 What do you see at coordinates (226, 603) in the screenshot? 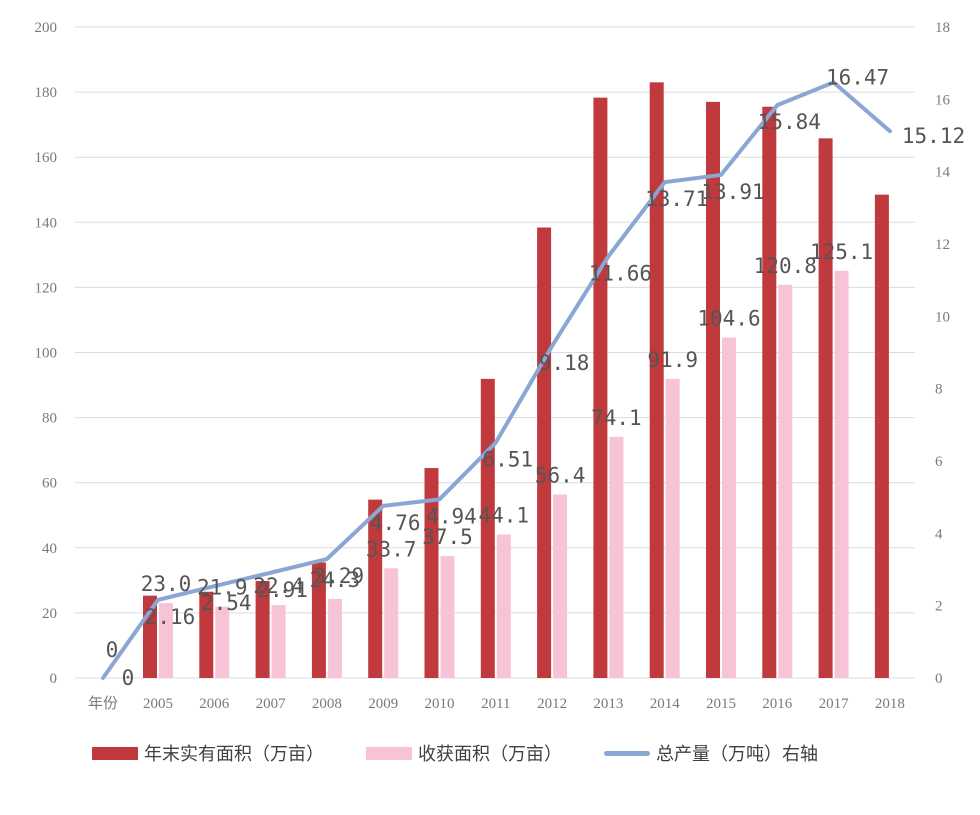
I see `data-label-total-output: 2.54` at bounding box center [226, 603].